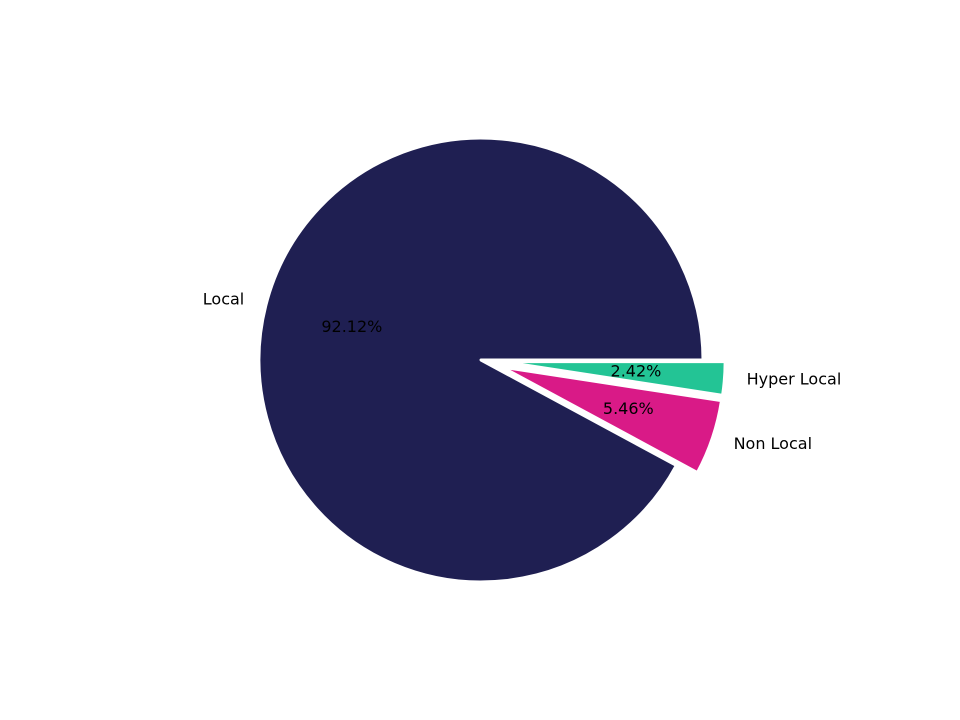 This screenshot has width=960, height=720. I want to click on slice-label: Local, so click(223, 299).